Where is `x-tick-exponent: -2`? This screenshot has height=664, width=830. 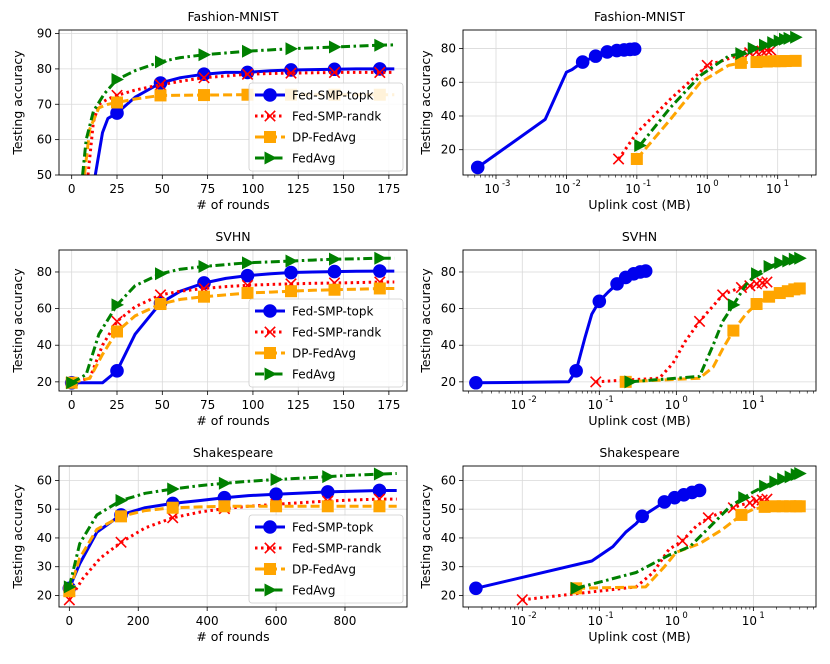
x-tick-exponent: -2 is located at coordinates (532, 400).